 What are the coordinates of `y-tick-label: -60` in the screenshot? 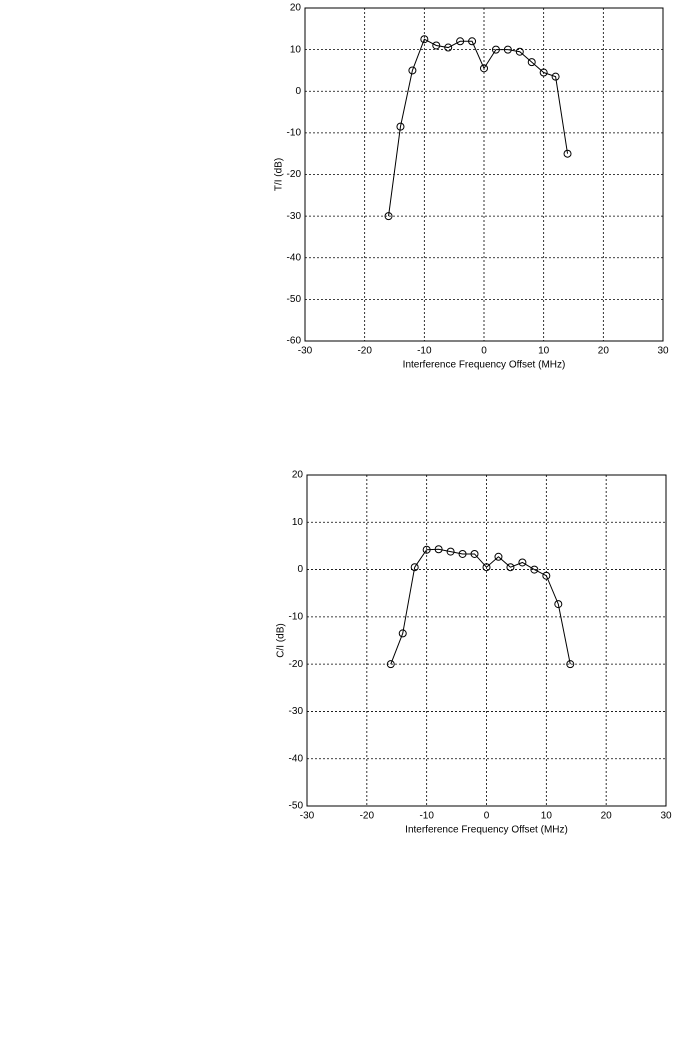 It's located at (294, 341).